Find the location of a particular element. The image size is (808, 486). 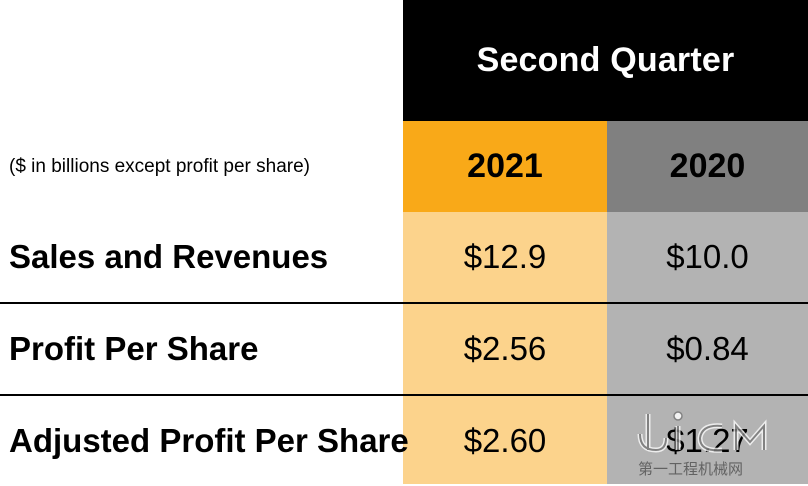

column-header-2021: 2021 is located at coordinates (505, 166).